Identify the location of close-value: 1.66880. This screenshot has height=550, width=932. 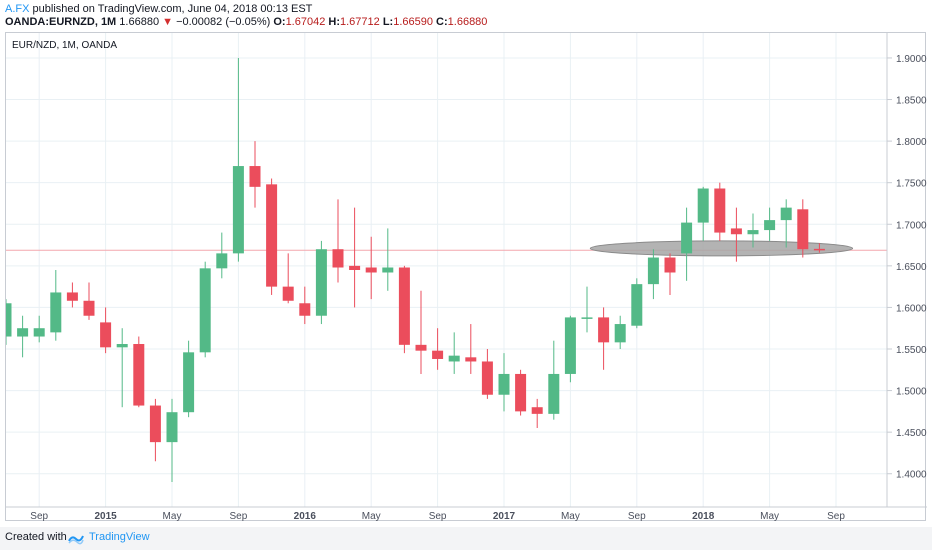
(467, 22).